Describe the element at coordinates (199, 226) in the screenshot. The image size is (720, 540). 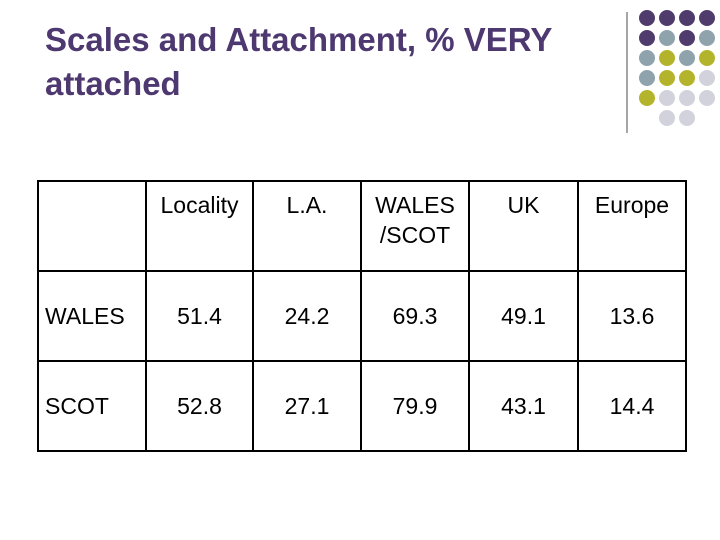
I see `column-header: Locality` at that location.